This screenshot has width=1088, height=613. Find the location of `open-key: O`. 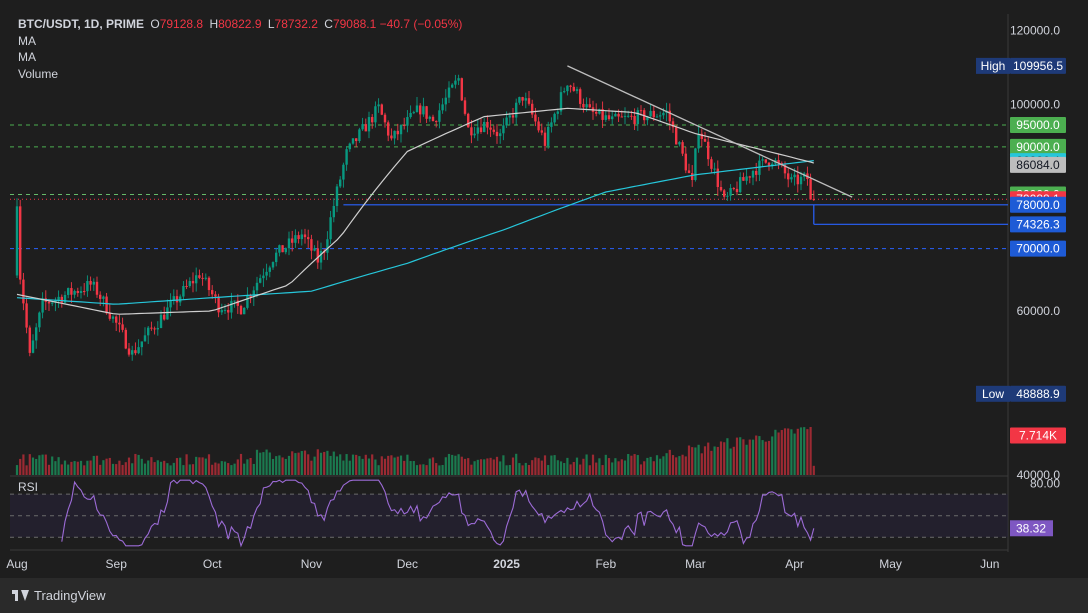

open-key: O is located at coordinates (155, 24).